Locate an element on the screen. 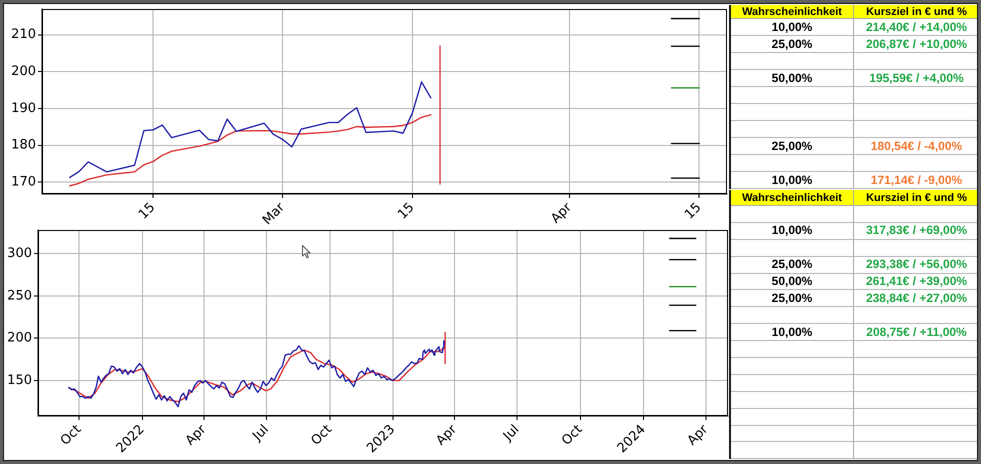 This screenshot has width=981, height=464. data-label: 171,14€ / -9,00% is located at coordinates (916, 179).